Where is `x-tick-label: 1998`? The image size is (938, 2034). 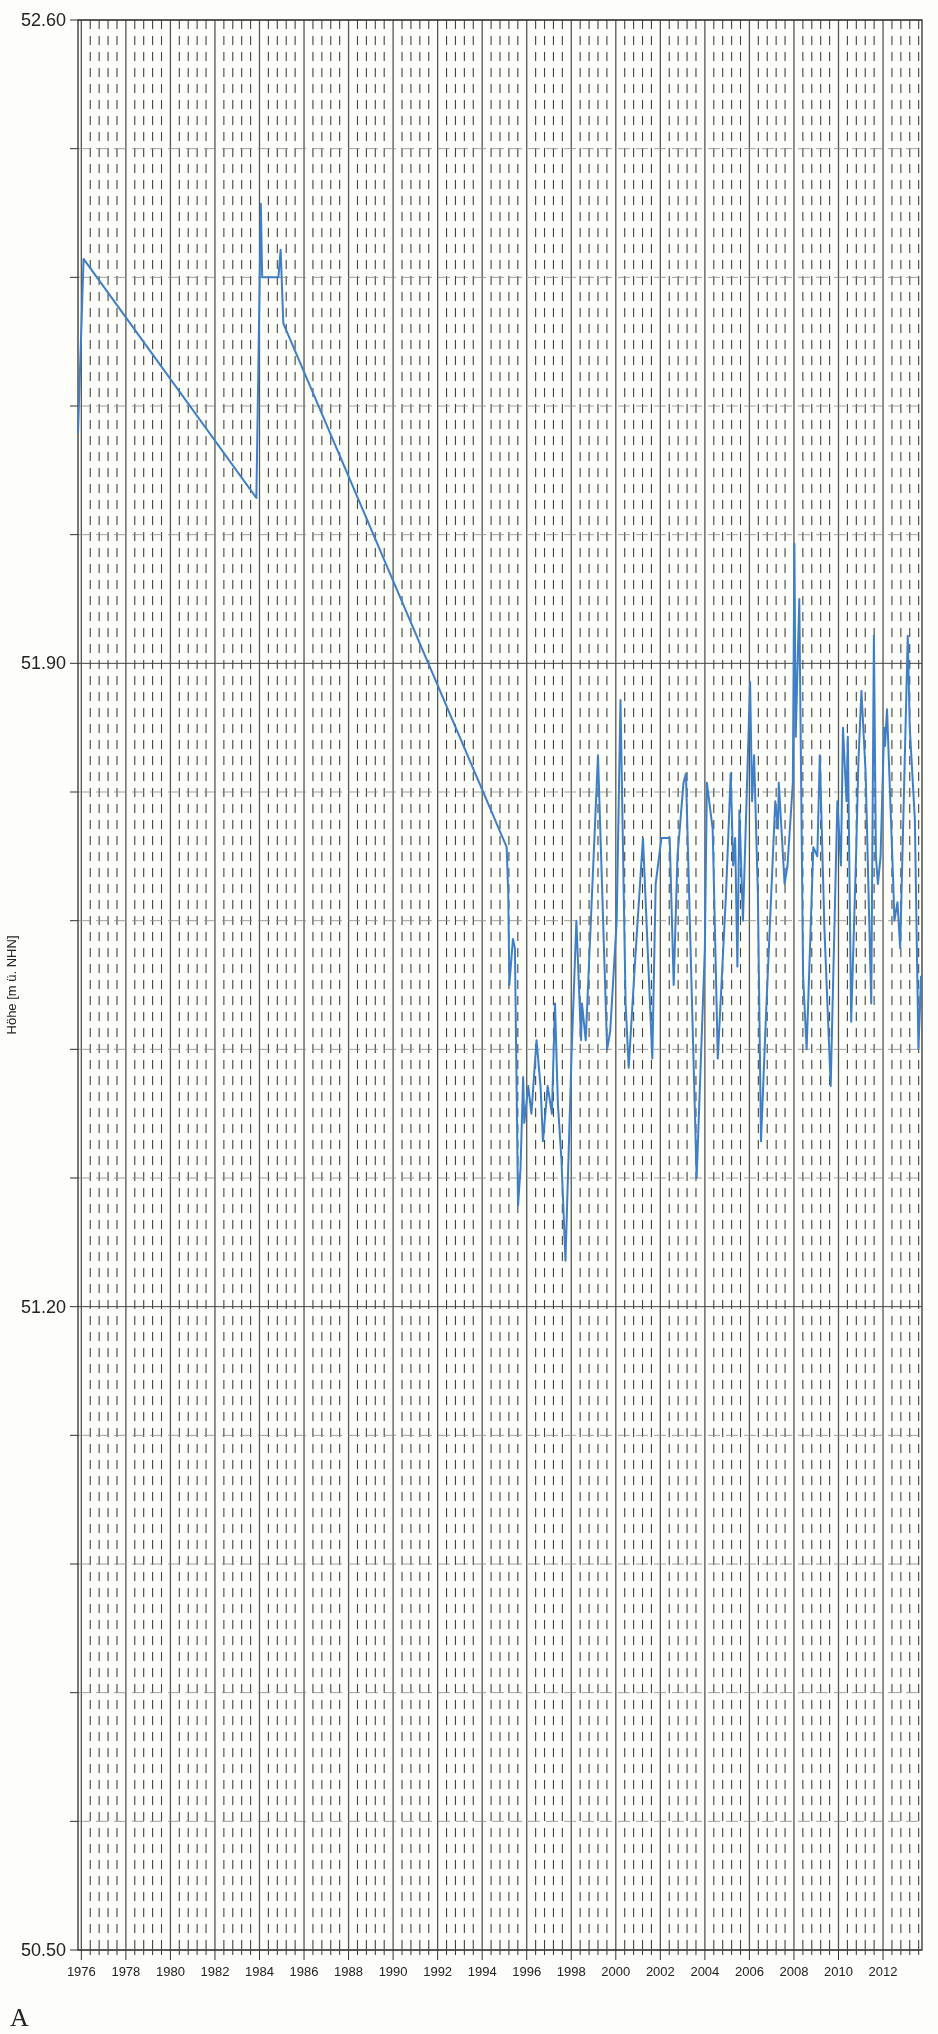
x-tick-label: 1998 is located at coordinates (571, 1971).